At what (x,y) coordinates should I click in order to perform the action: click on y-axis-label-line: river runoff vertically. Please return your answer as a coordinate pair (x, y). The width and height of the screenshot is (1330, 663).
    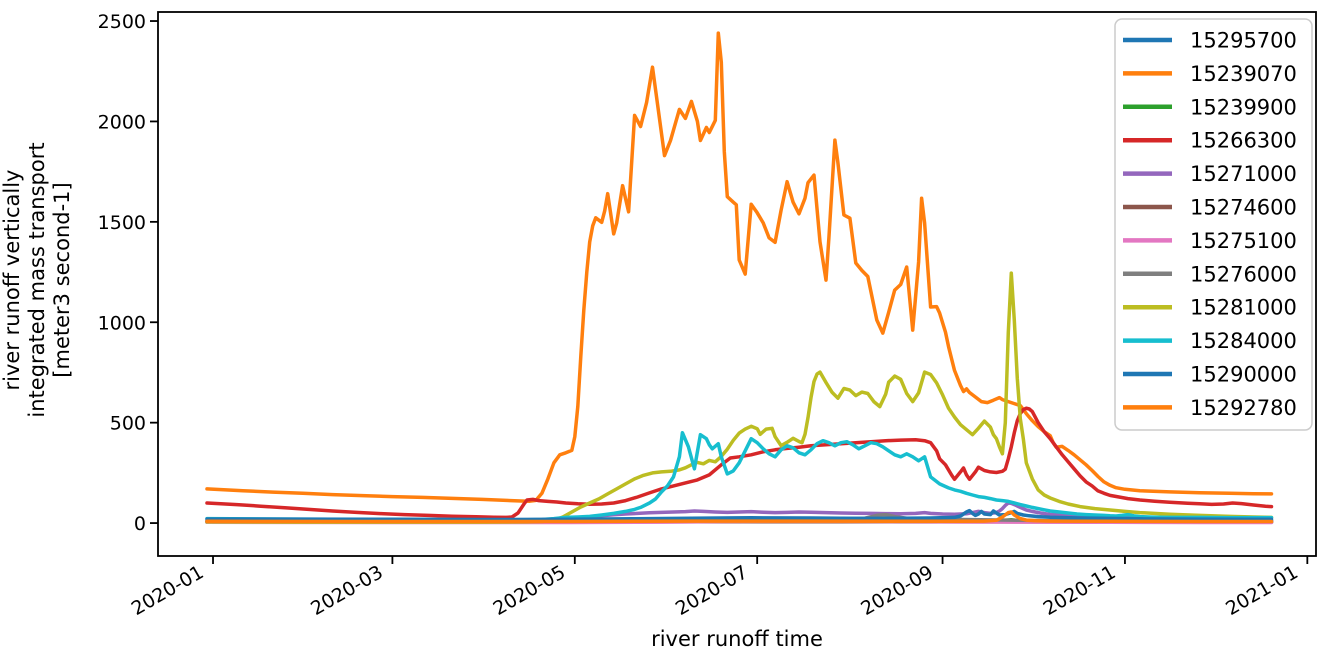
    Looking at the image, I should click on (12, 280).